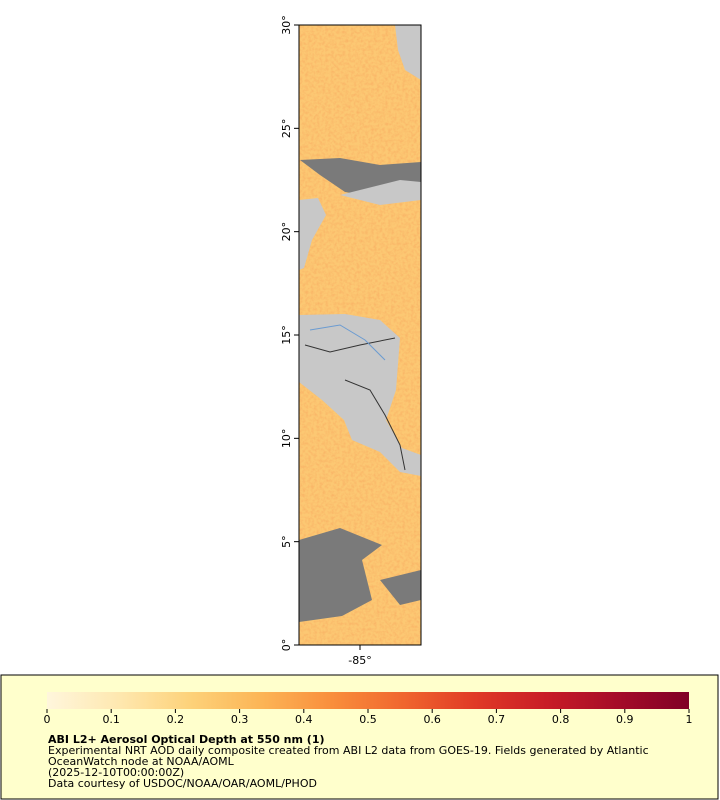  Describe the element at coordinates (286, 129) in the screenshot. I see `y-tick-label: 25°` at that location.